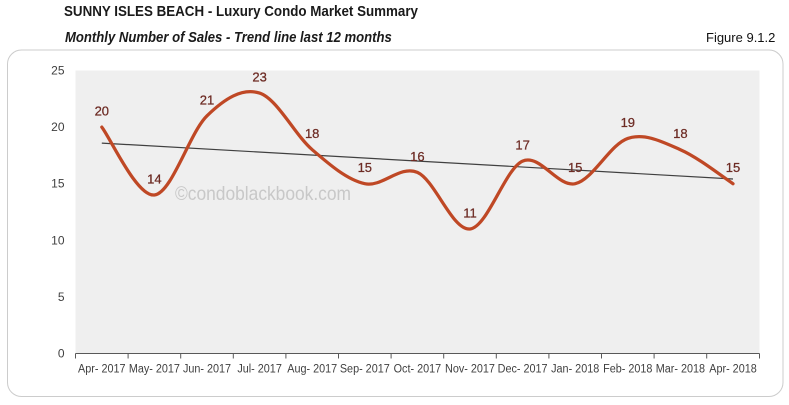 The width and height of the screenshot is (789, 405). Describe the element at coordinates (259, 370) in the screenshot. I see `svg-text: Jul- 2017` at that location.